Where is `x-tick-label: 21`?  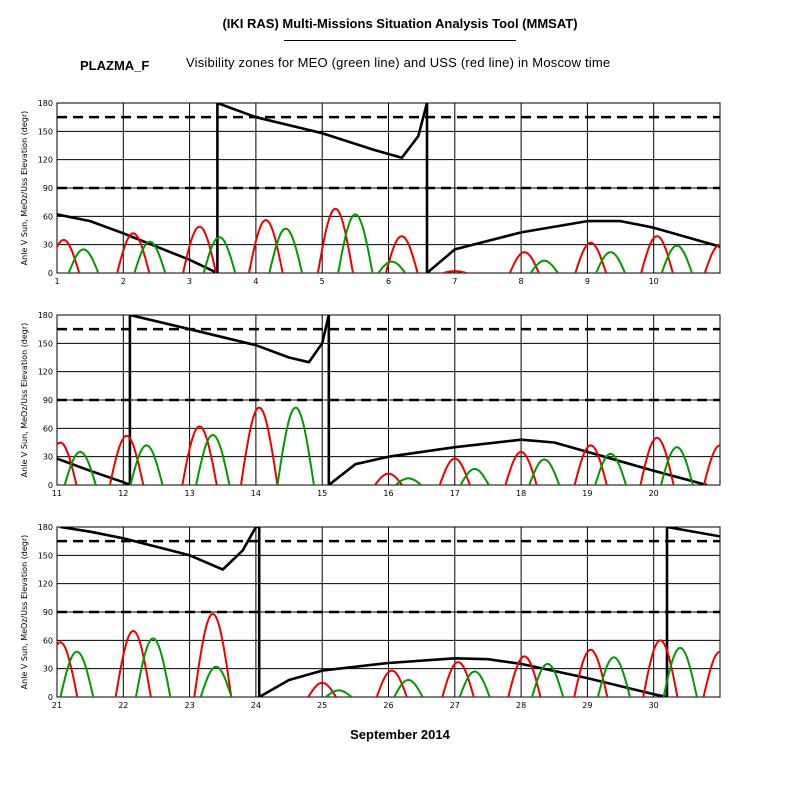 x-tick-label: 21 is located at coordinates (57, 705).